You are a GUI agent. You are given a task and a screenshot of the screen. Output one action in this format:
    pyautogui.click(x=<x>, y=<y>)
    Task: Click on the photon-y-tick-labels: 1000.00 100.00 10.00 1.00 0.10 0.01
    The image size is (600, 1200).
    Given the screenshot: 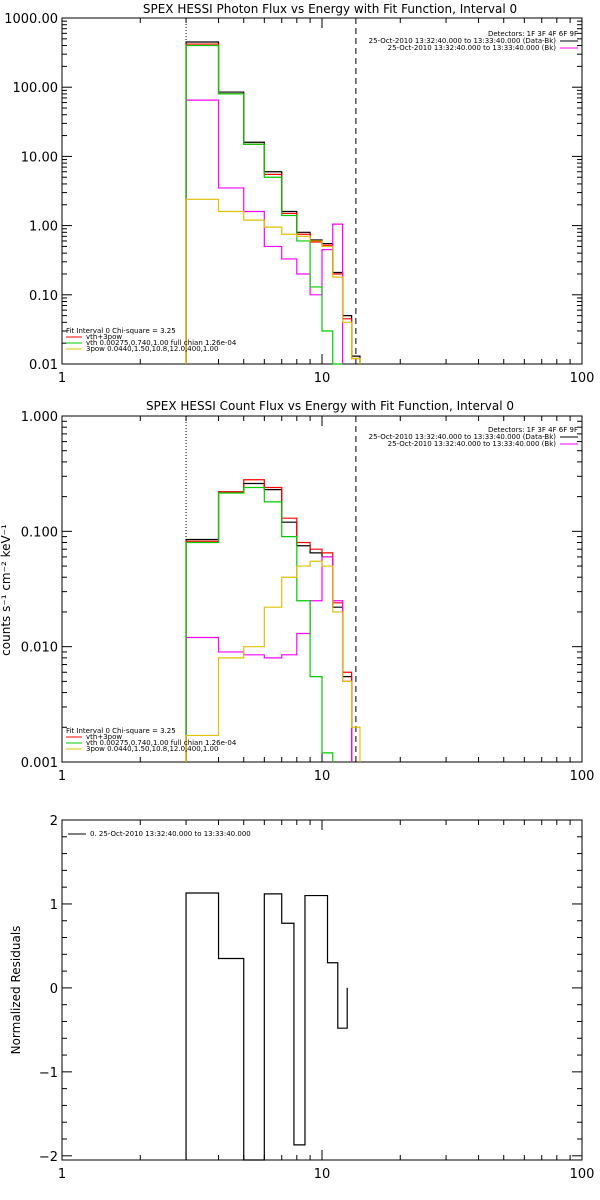 What is the action you would take?
    pyautogui.click(x=31, y=192)
    